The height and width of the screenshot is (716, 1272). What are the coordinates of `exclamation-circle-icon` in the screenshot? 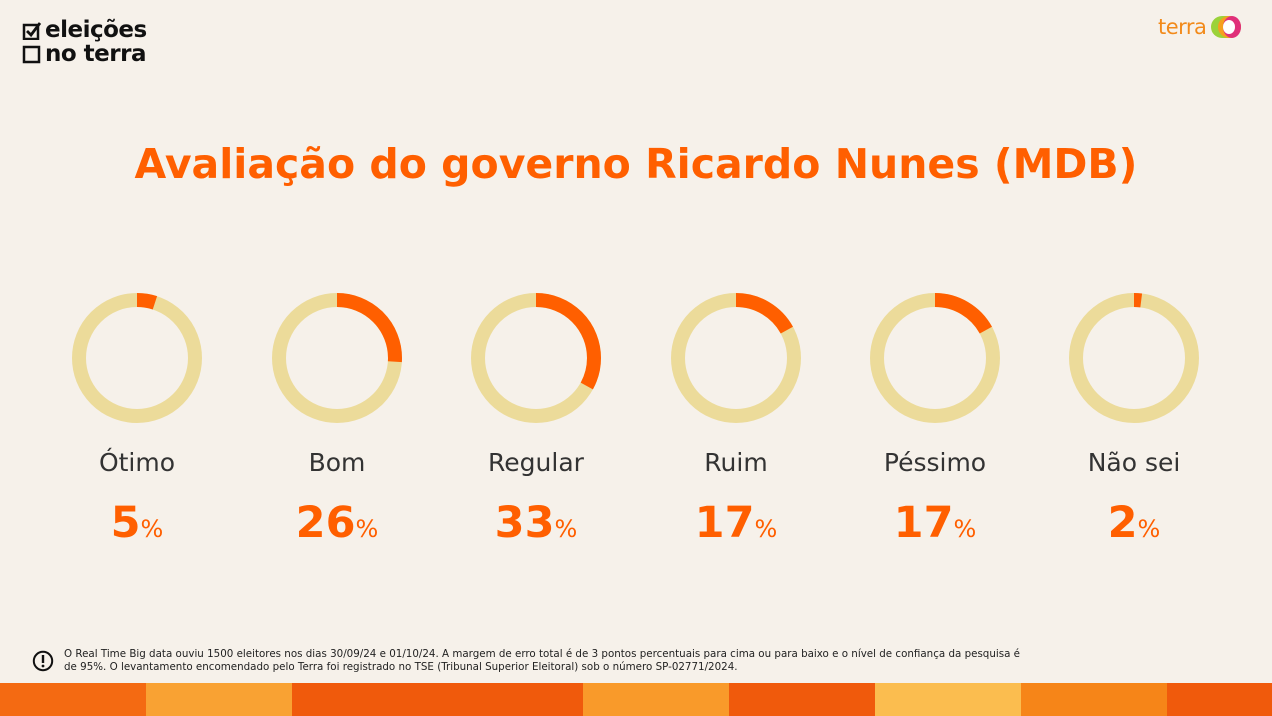 It's located at (43, 661).